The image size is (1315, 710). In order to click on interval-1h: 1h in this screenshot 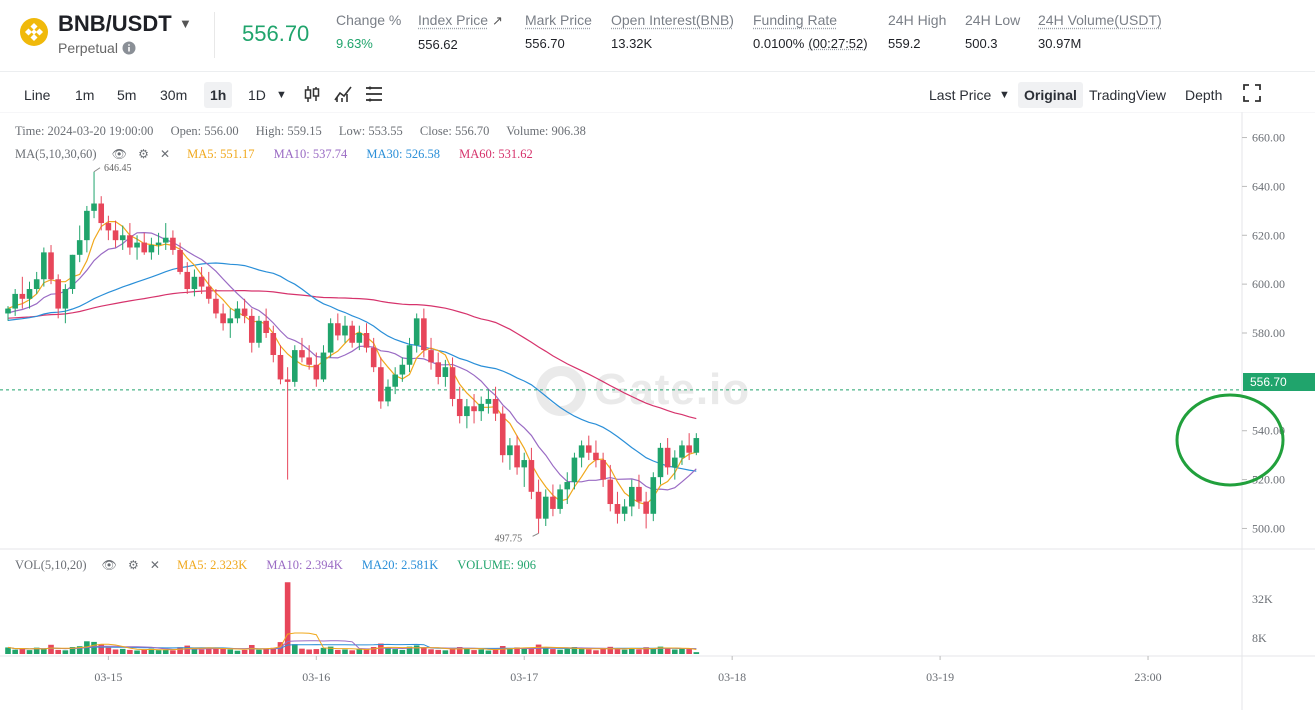, I will do `click(218, 95)`.